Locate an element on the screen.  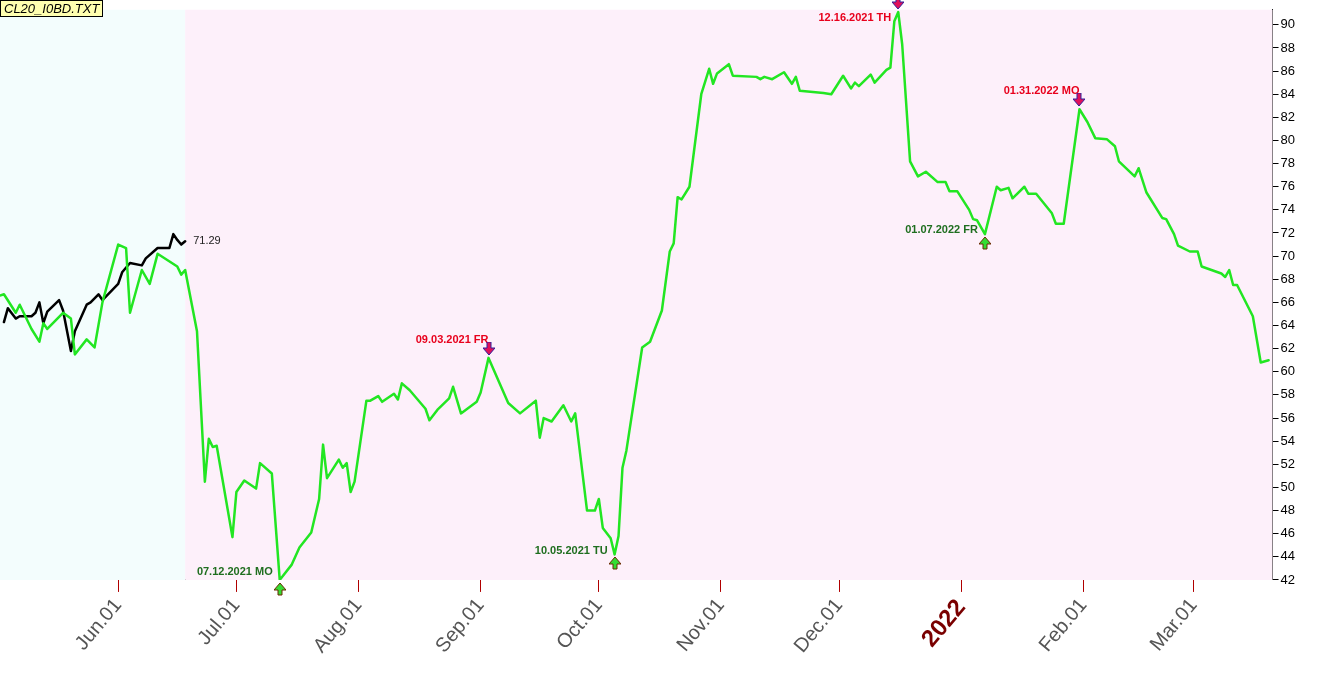
y-tick-label: 74 is located at coordinates (1288, 209).